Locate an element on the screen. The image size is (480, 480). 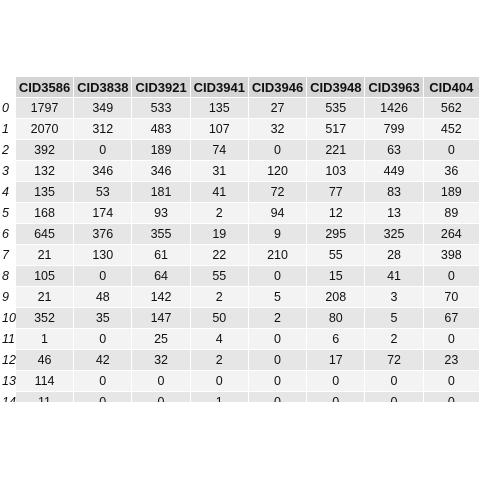
table-cell: 41 is located at coordinates (394, 276).